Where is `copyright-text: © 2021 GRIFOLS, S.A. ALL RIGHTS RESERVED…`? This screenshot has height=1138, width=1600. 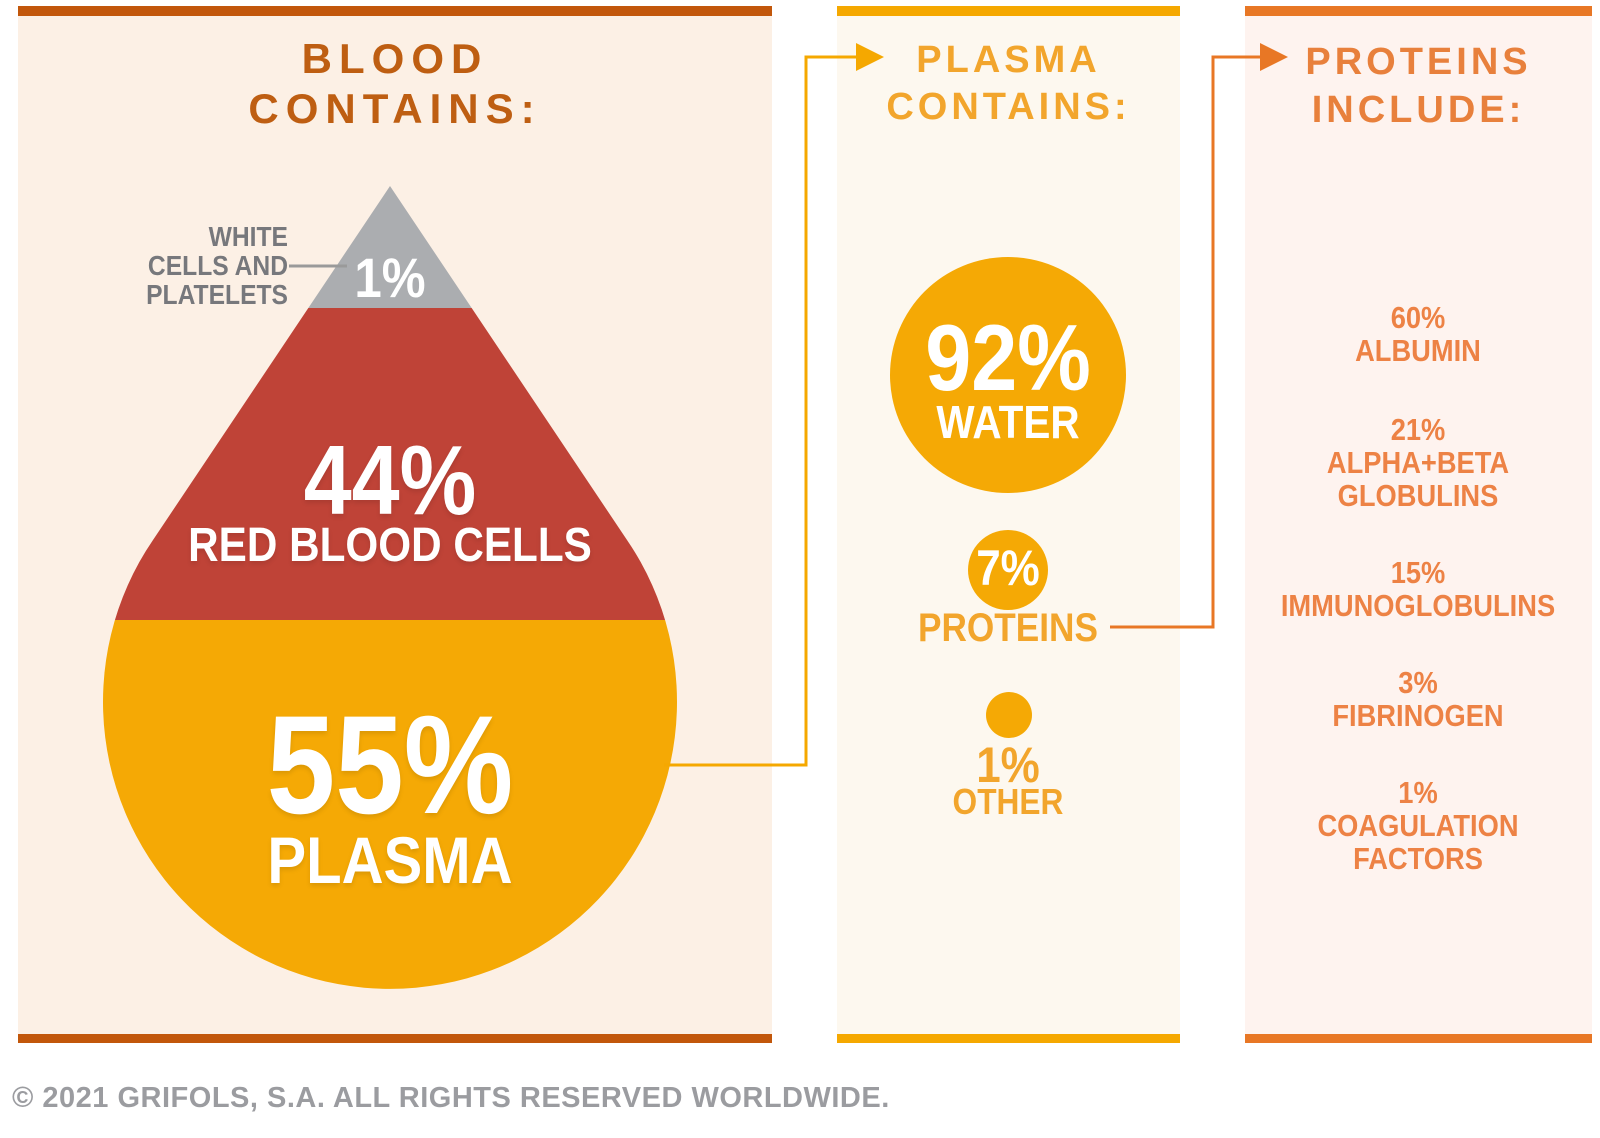
copyright-text: © 2021 GRIFOLS, S.A. ALL RIGHTS RESERVED… is located at coordinates (451, 1098).